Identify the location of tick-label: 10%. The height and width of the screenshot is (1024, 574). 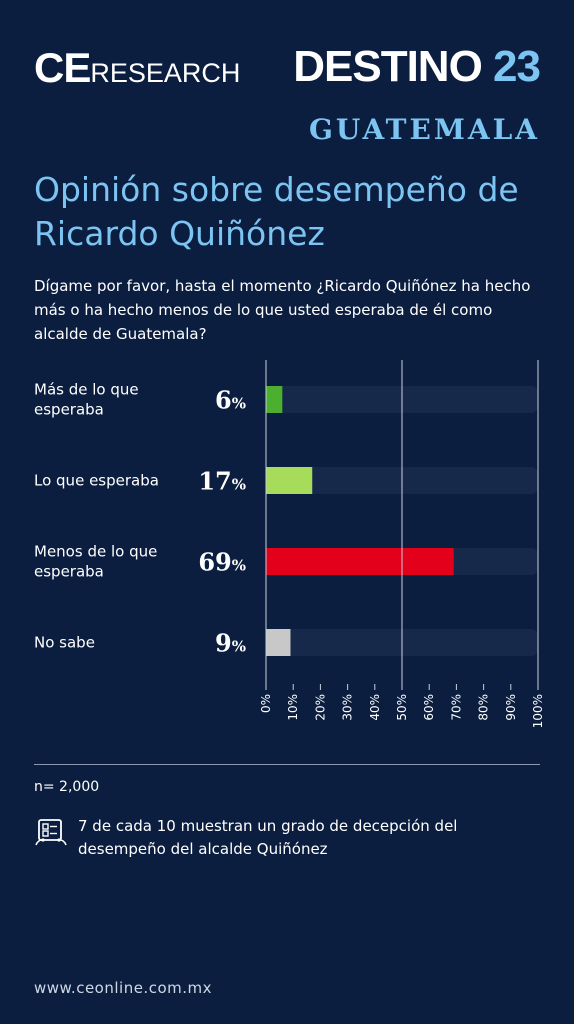
(293, 707).